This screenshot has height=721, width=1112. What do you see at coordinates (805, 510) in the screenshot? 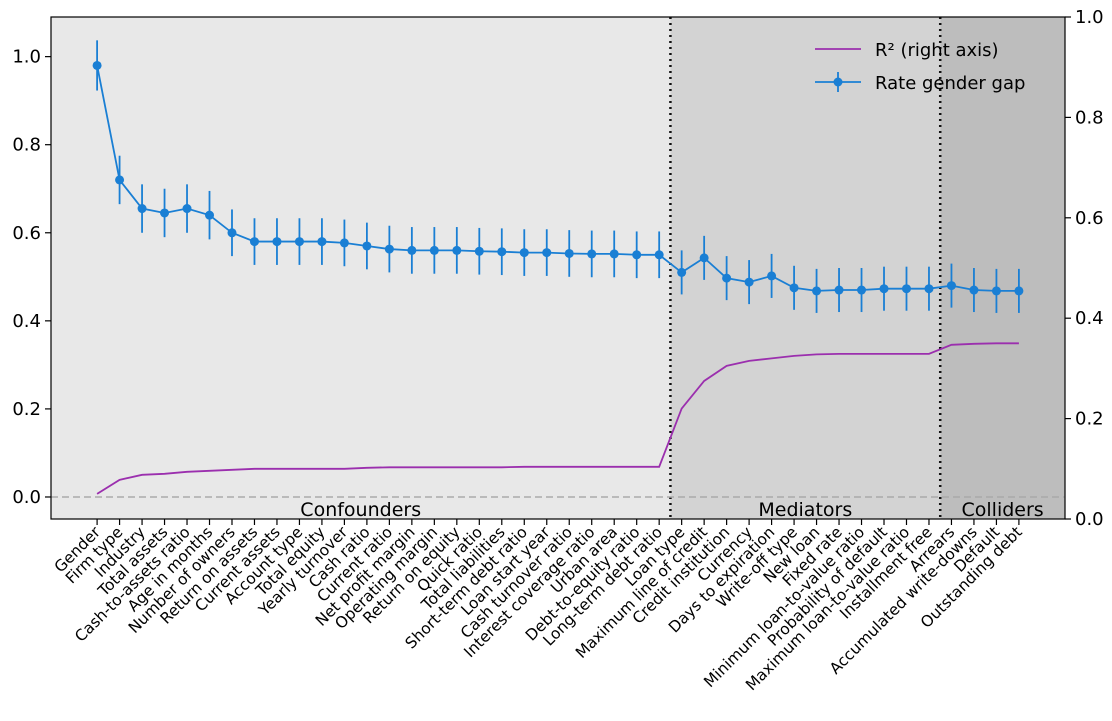
I see `region-label: Mediators` at bounding box center [805, 510].